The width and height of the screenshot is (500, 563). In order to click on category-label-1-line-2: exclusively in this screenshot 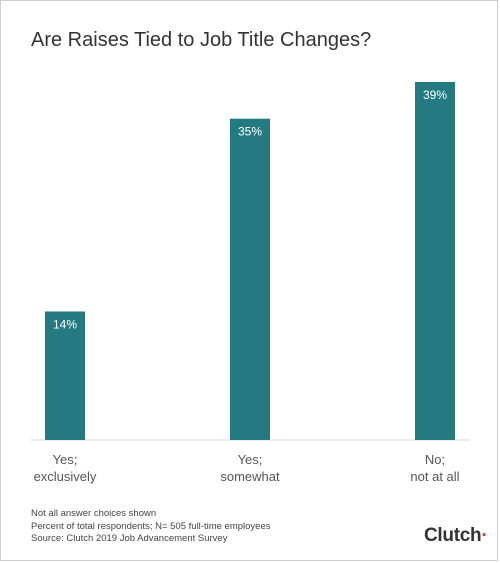, I will do `click(65, 476)`.